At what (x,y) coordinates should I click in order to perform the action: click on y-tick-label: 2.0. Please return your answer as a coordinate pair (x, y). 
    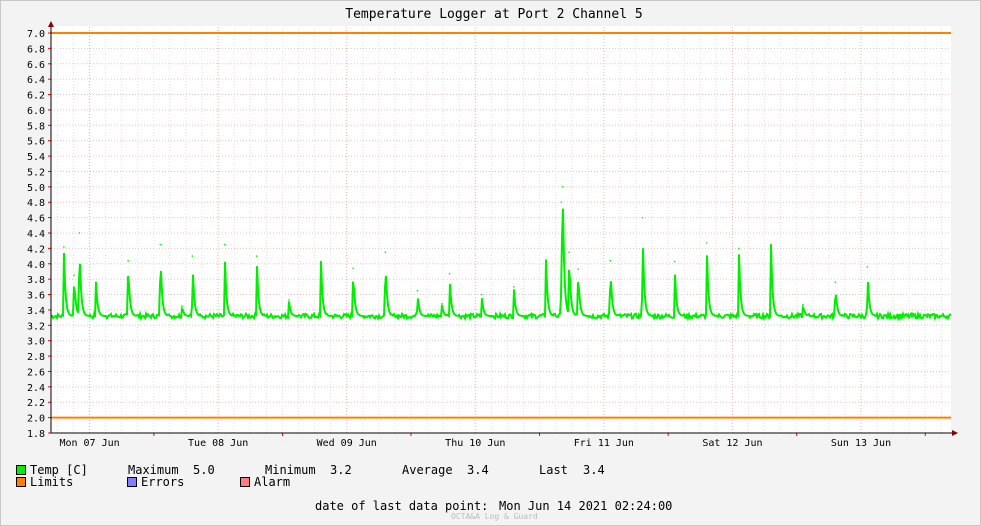
    Looking at the image, I should click on (36, 419).